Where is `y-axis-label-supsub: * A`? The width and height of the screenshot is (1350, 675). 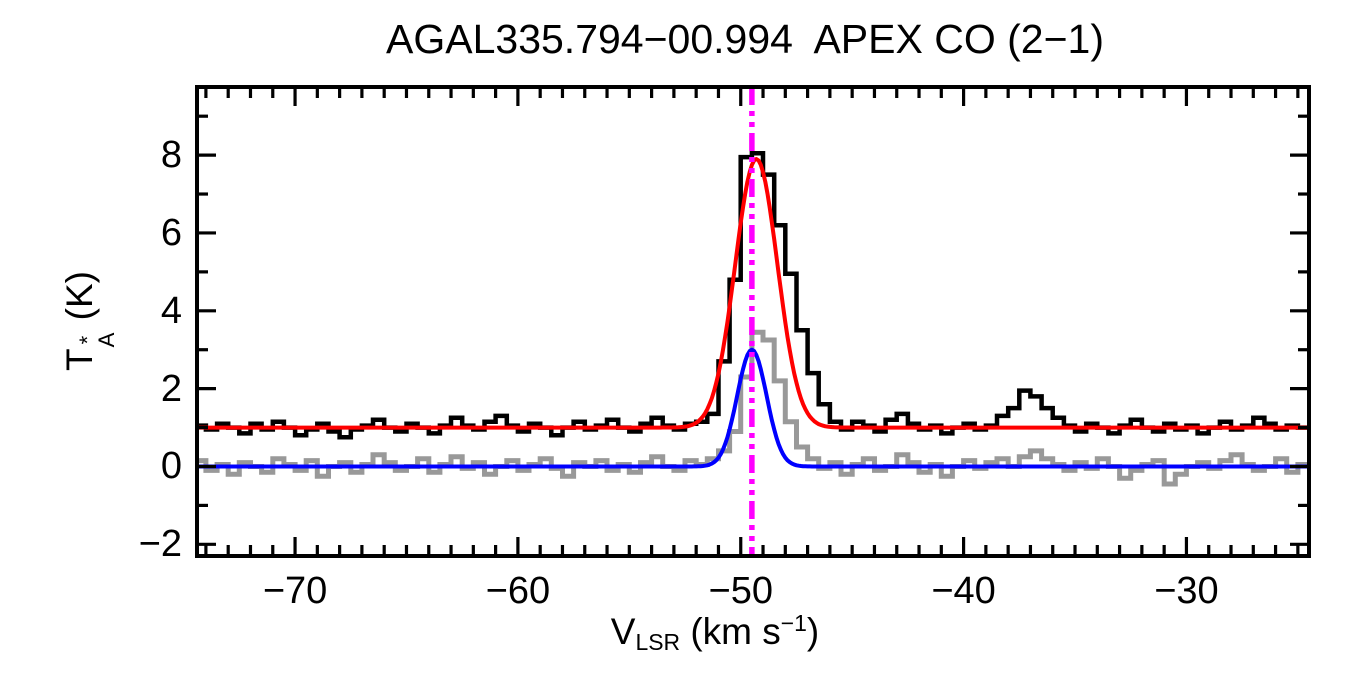
y-axis-label-supsub: * A is located at coordinates (97, 340).